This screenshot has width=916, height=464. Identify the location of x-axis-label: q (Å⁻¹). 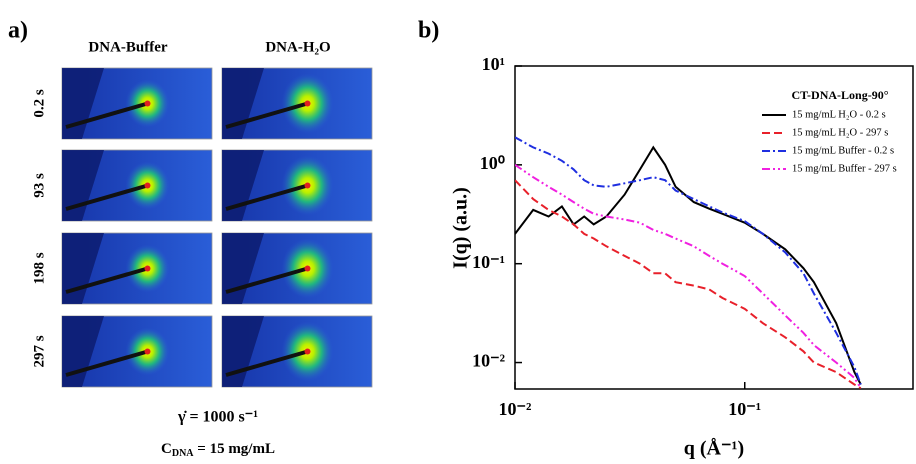
(714, 448).